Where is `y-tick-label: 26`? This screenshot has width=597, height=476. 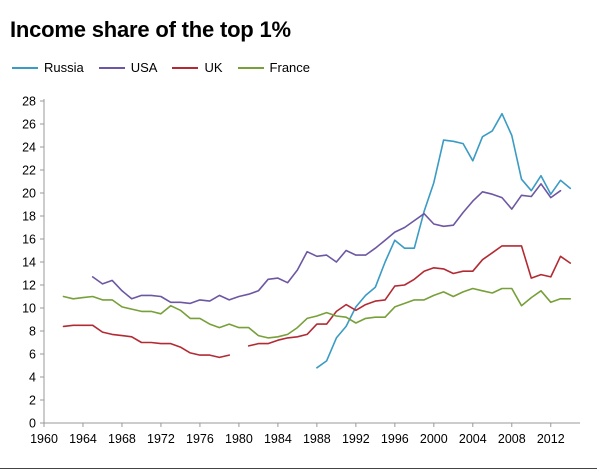
y-tick-label: 26 is located at coordinates (29, 125).